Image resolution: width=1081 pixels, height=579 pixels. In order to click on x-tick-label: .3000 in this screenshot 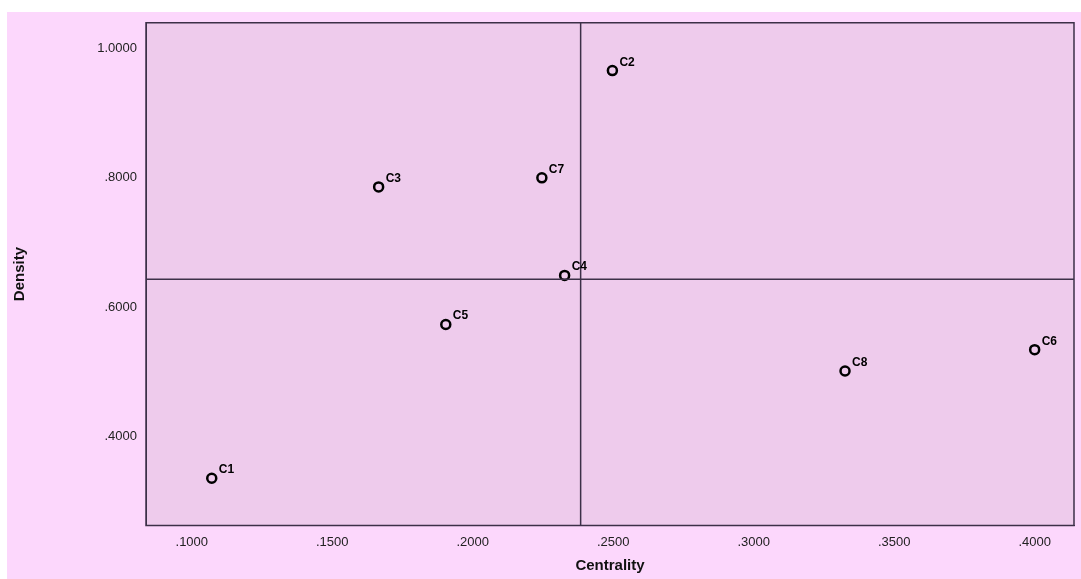, I will do `click(753, 541)`.